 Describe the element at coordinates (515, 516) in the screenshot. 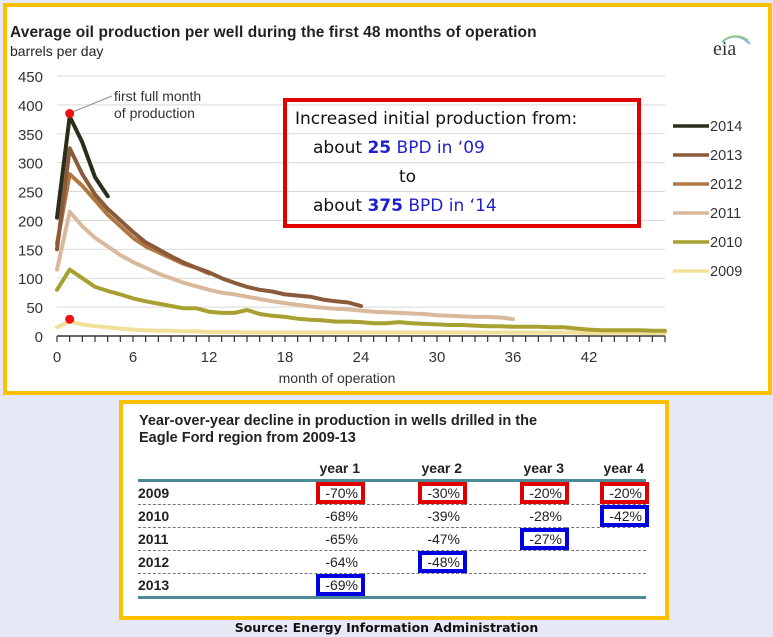

I see `table-cell: -28%` at that location.